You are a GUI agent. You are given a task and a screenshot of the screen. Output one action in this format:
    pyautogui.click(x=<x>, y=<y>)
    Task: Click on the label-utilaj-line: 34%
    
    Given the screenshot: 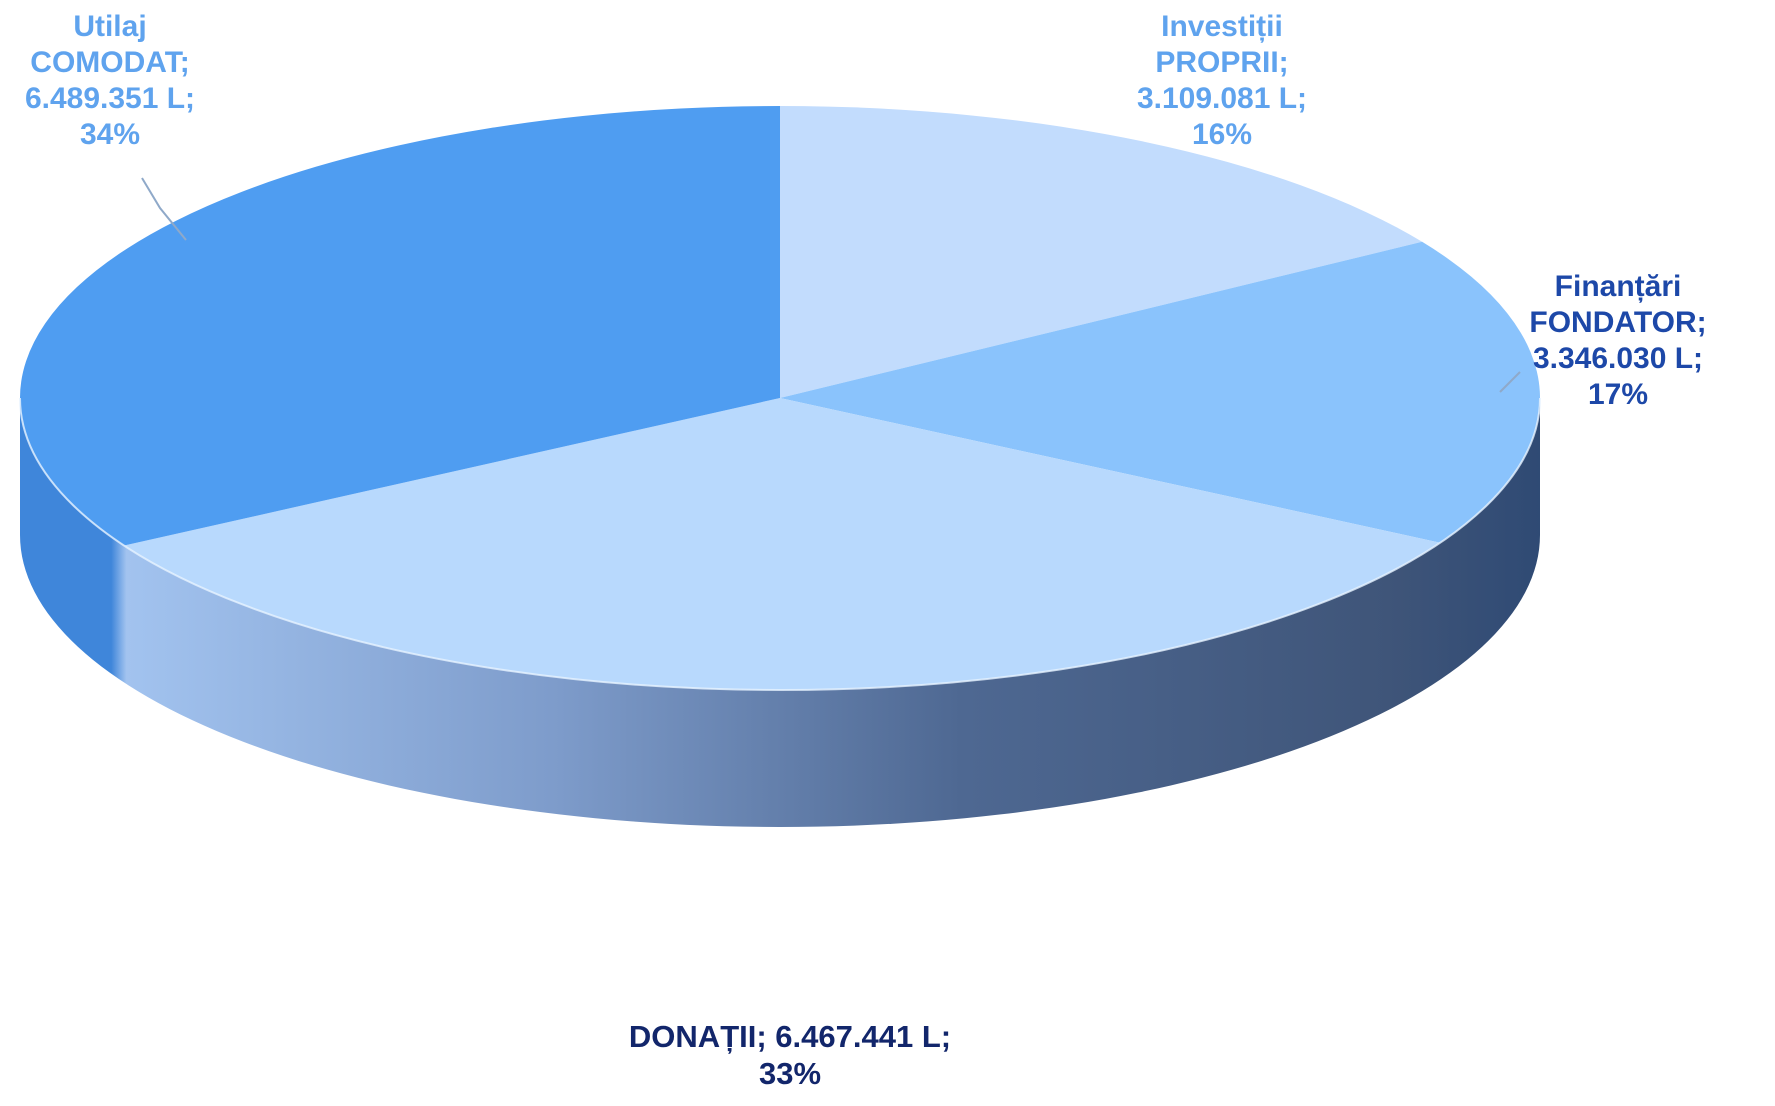 What is the action you would take?
    pyautogui.click(x=110, y=134)
    